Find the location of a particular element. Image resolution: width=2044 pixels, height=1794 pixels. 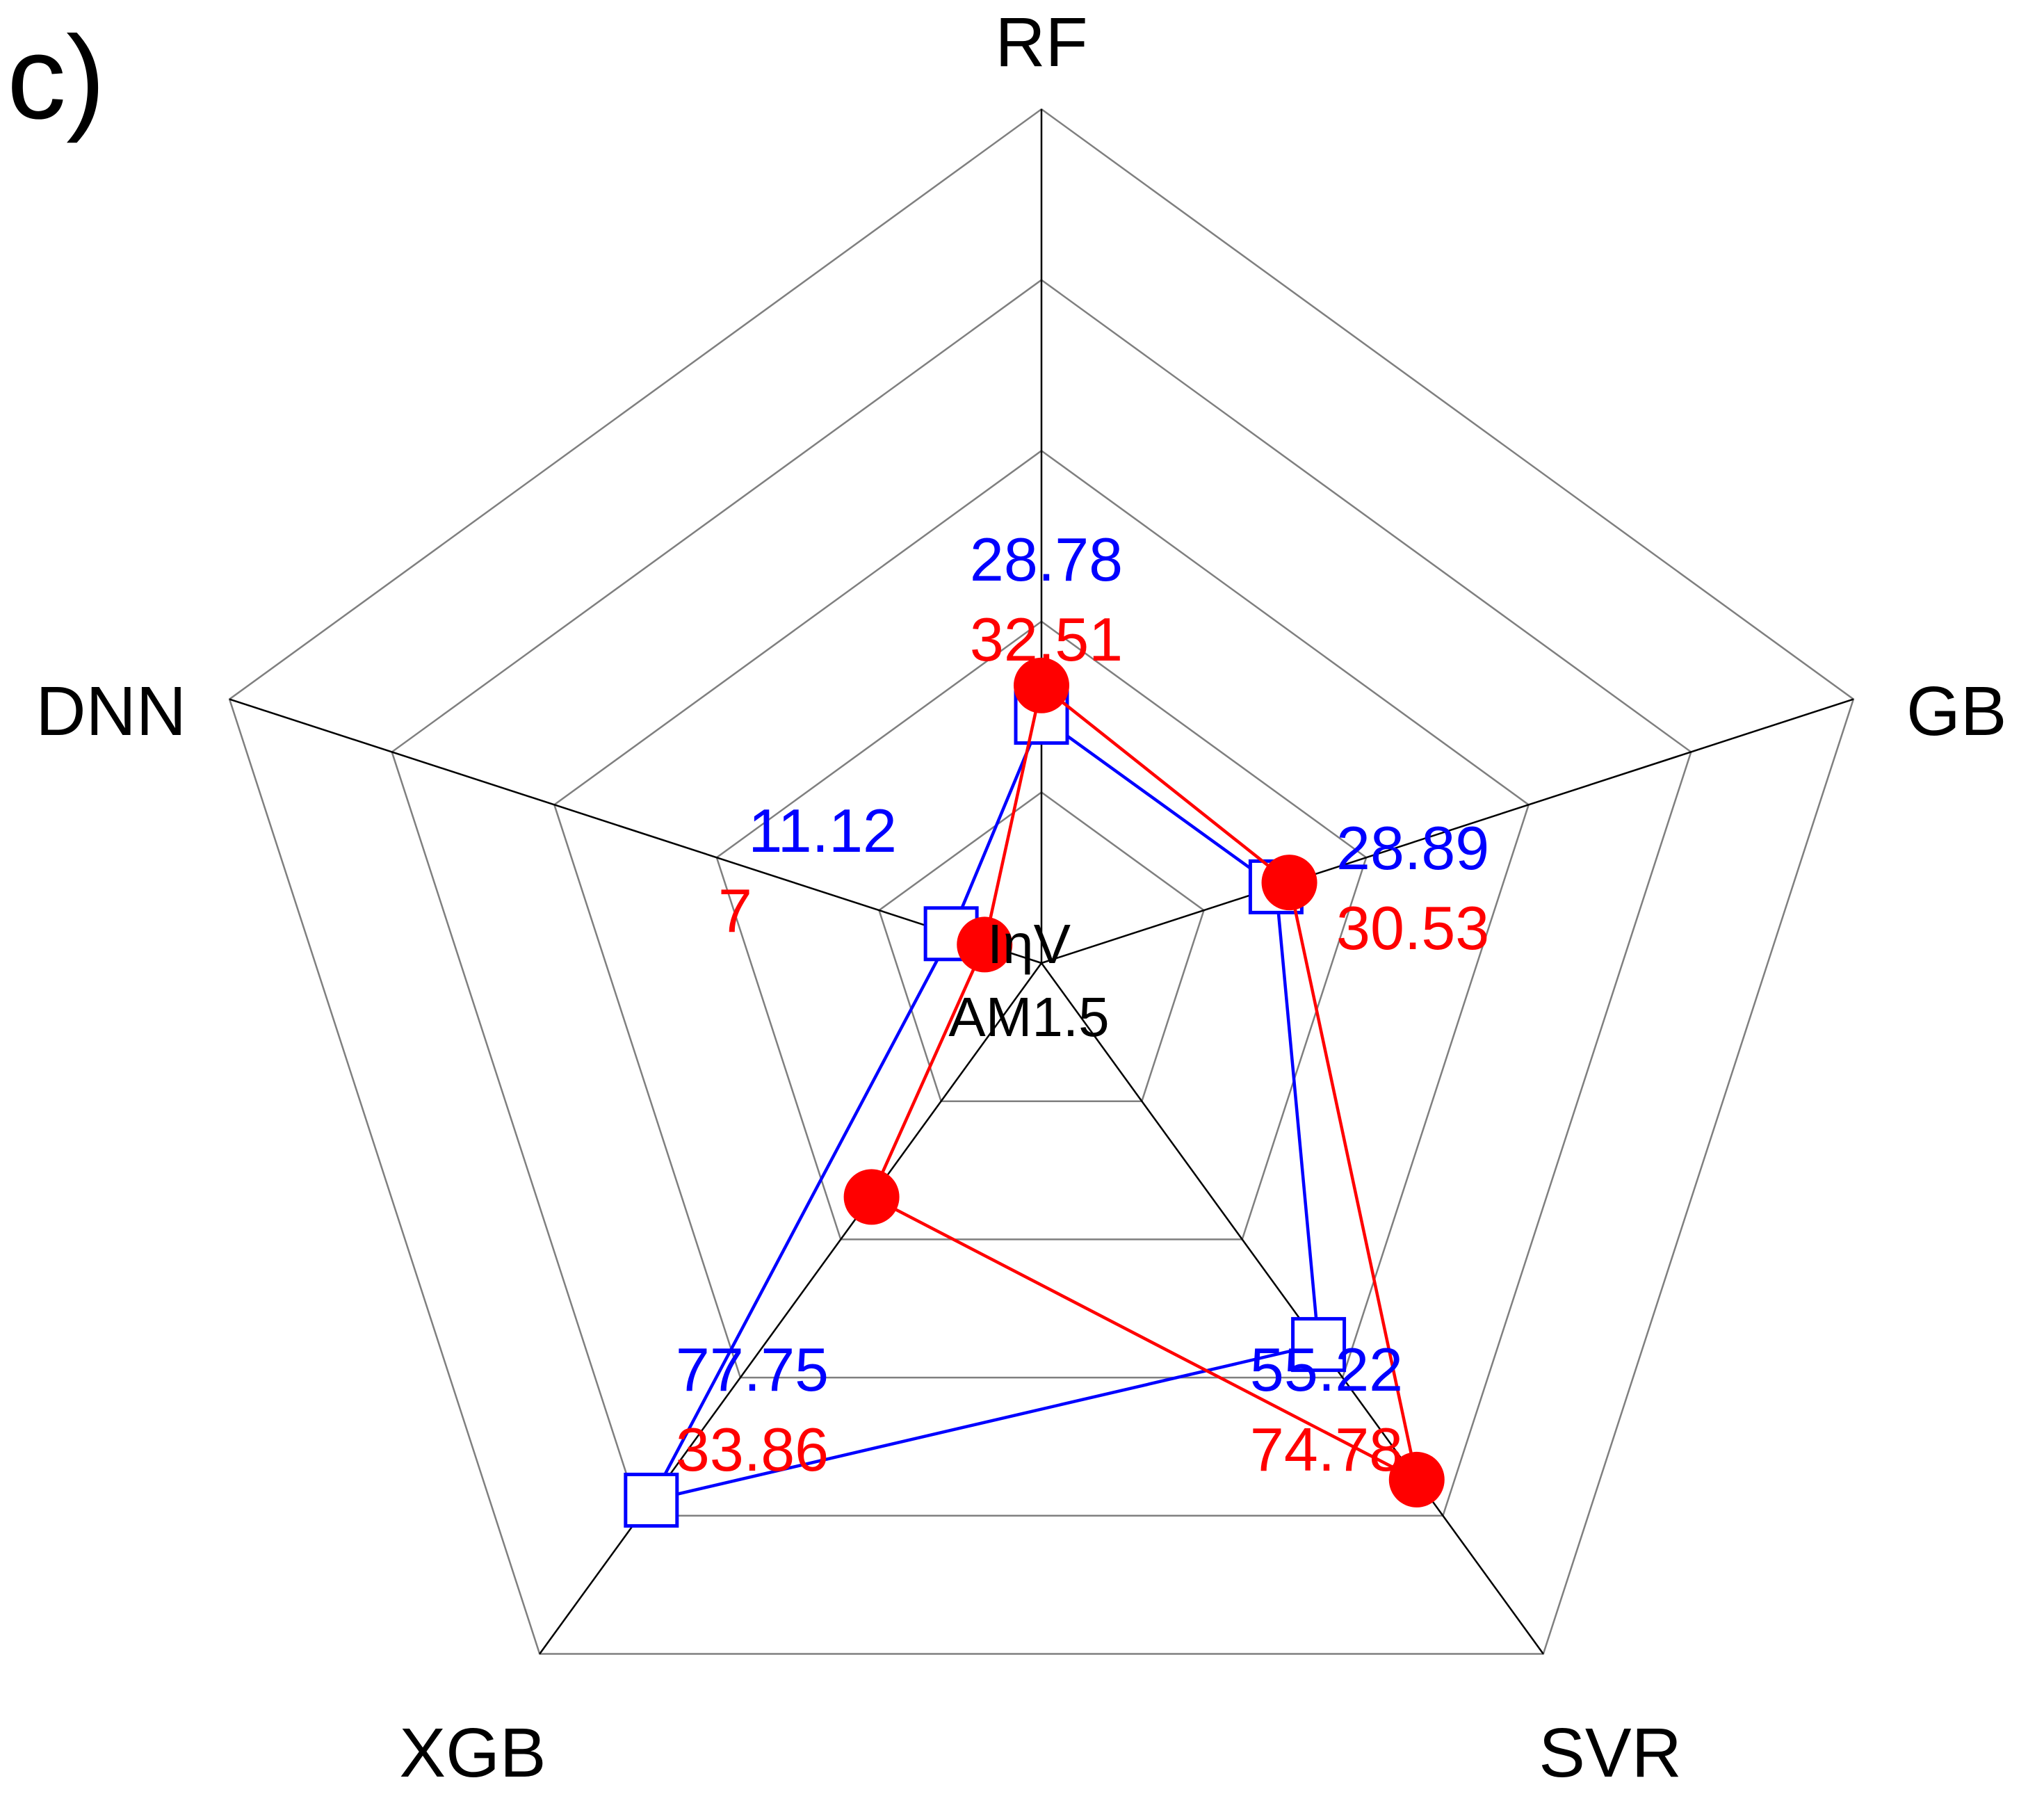

series-2-marker-svr is located at coordinates (1416, 1479).